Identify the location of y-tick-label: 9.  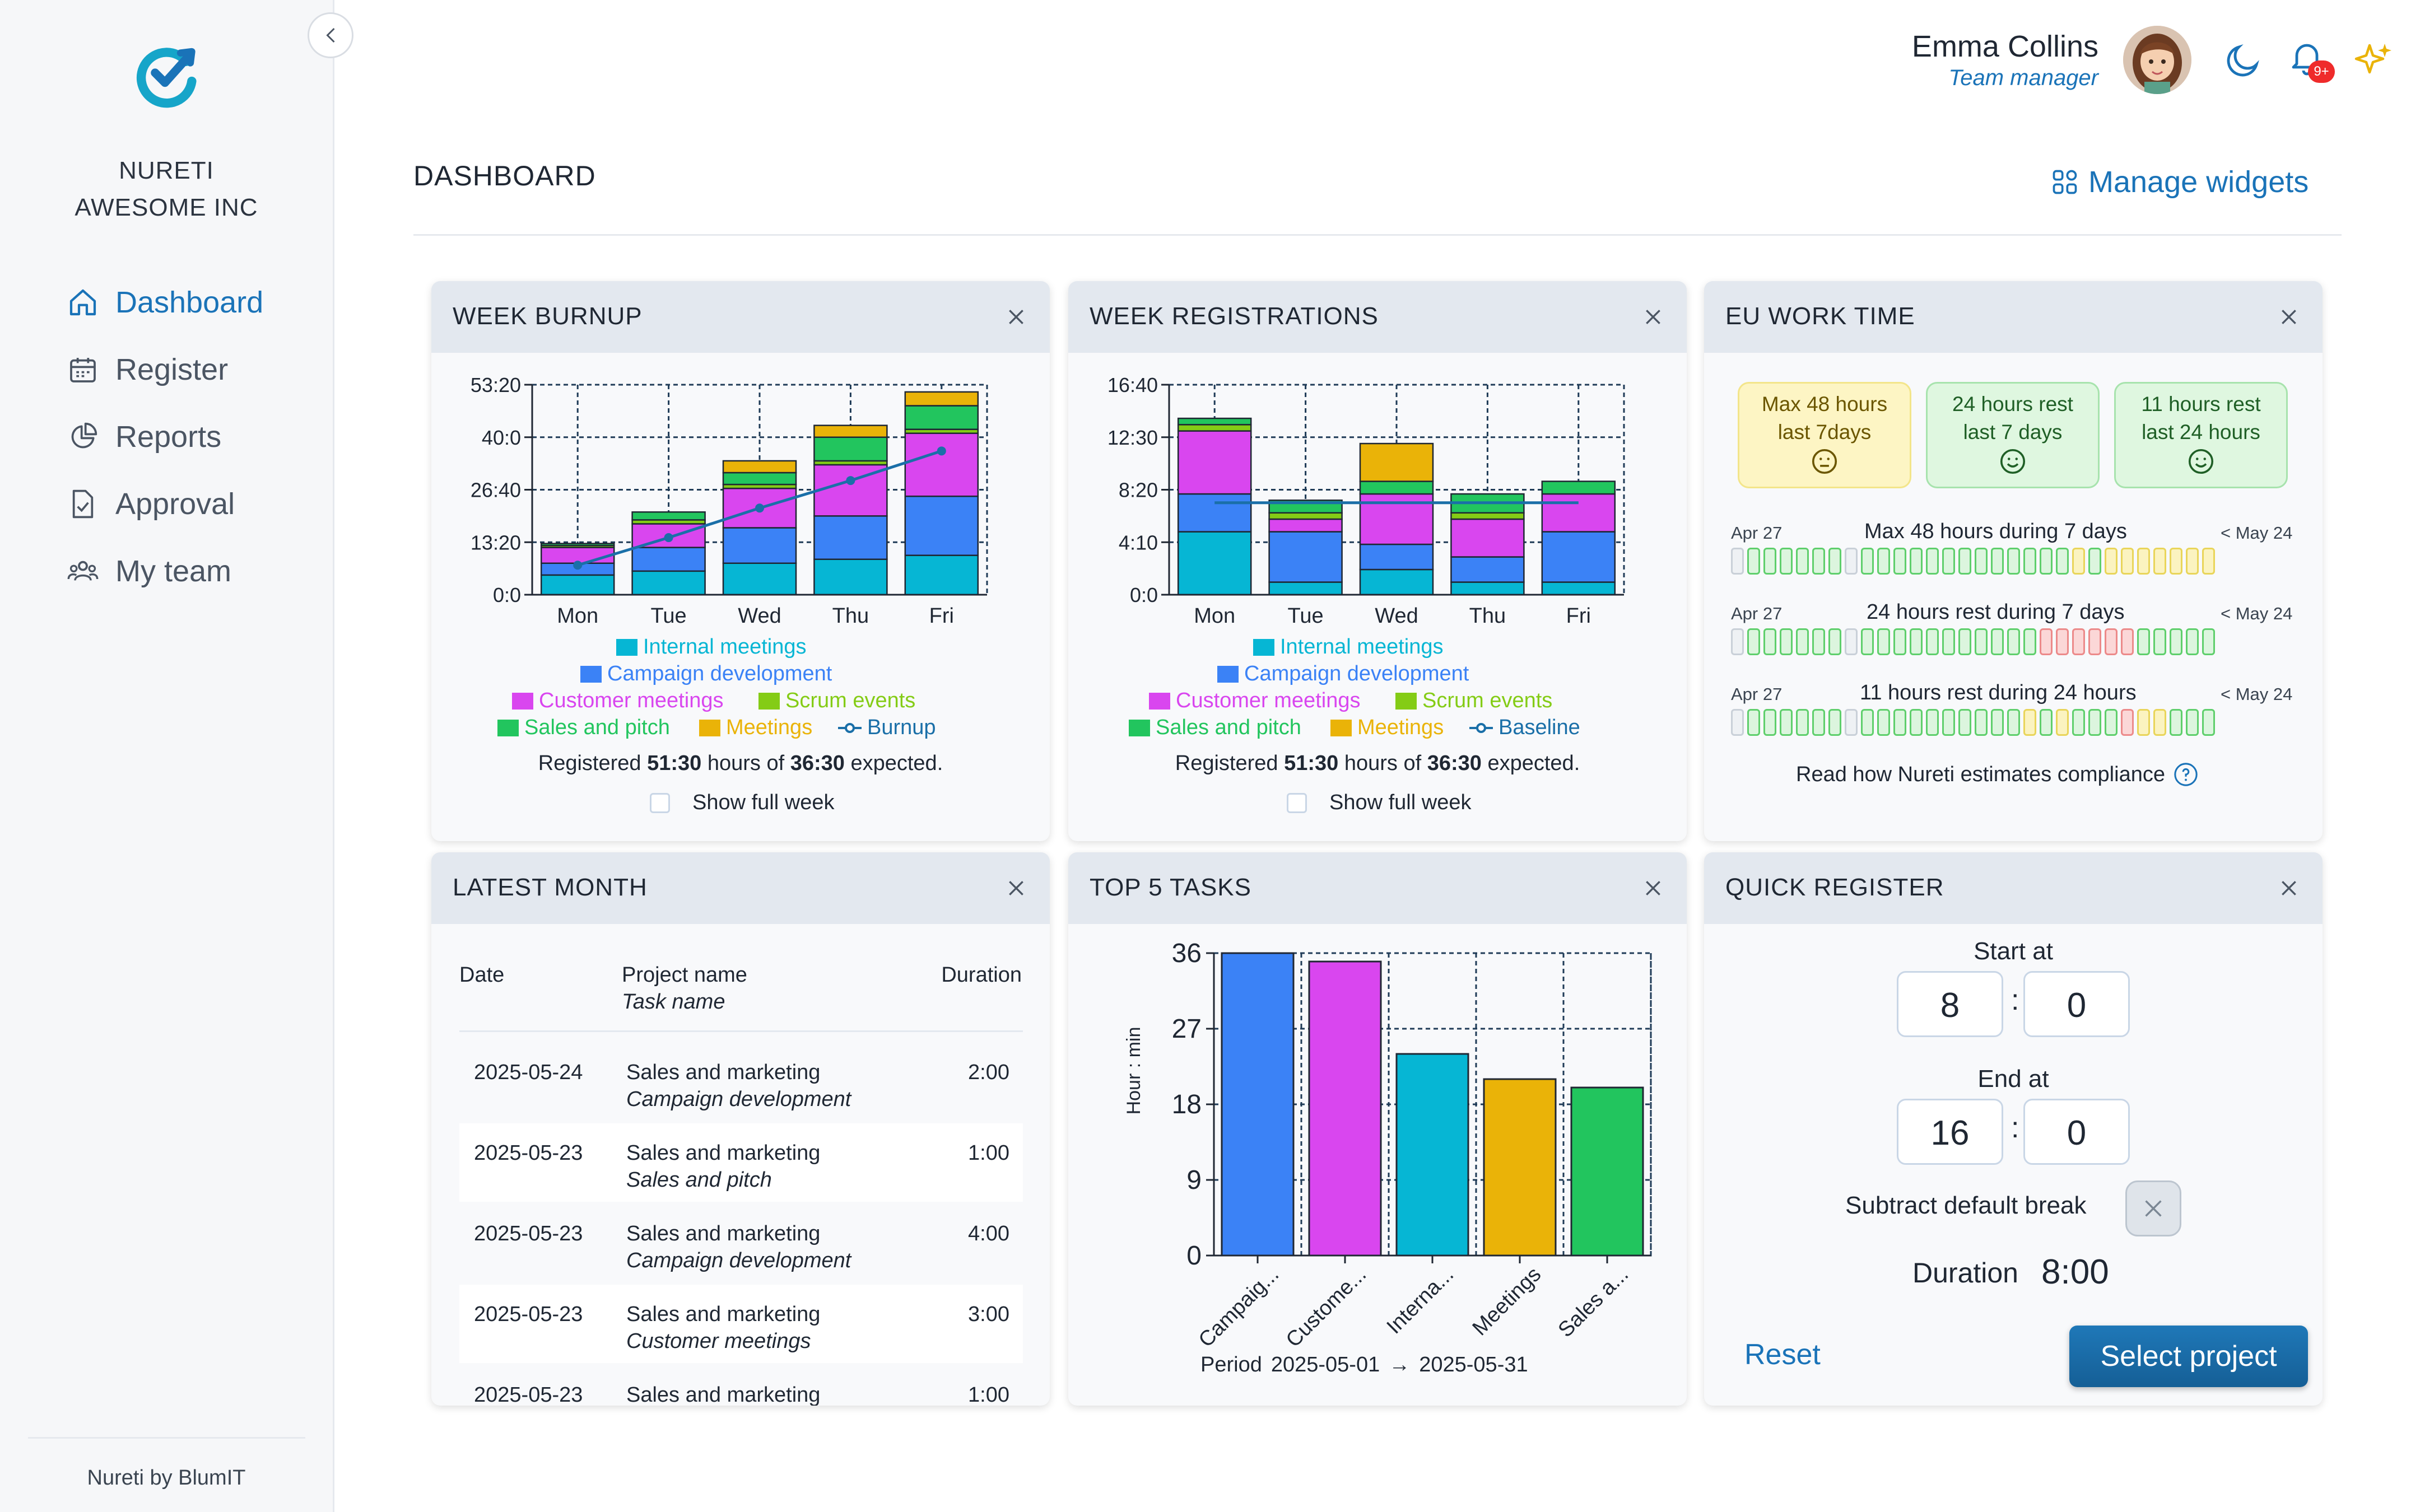
(1194, 1180).